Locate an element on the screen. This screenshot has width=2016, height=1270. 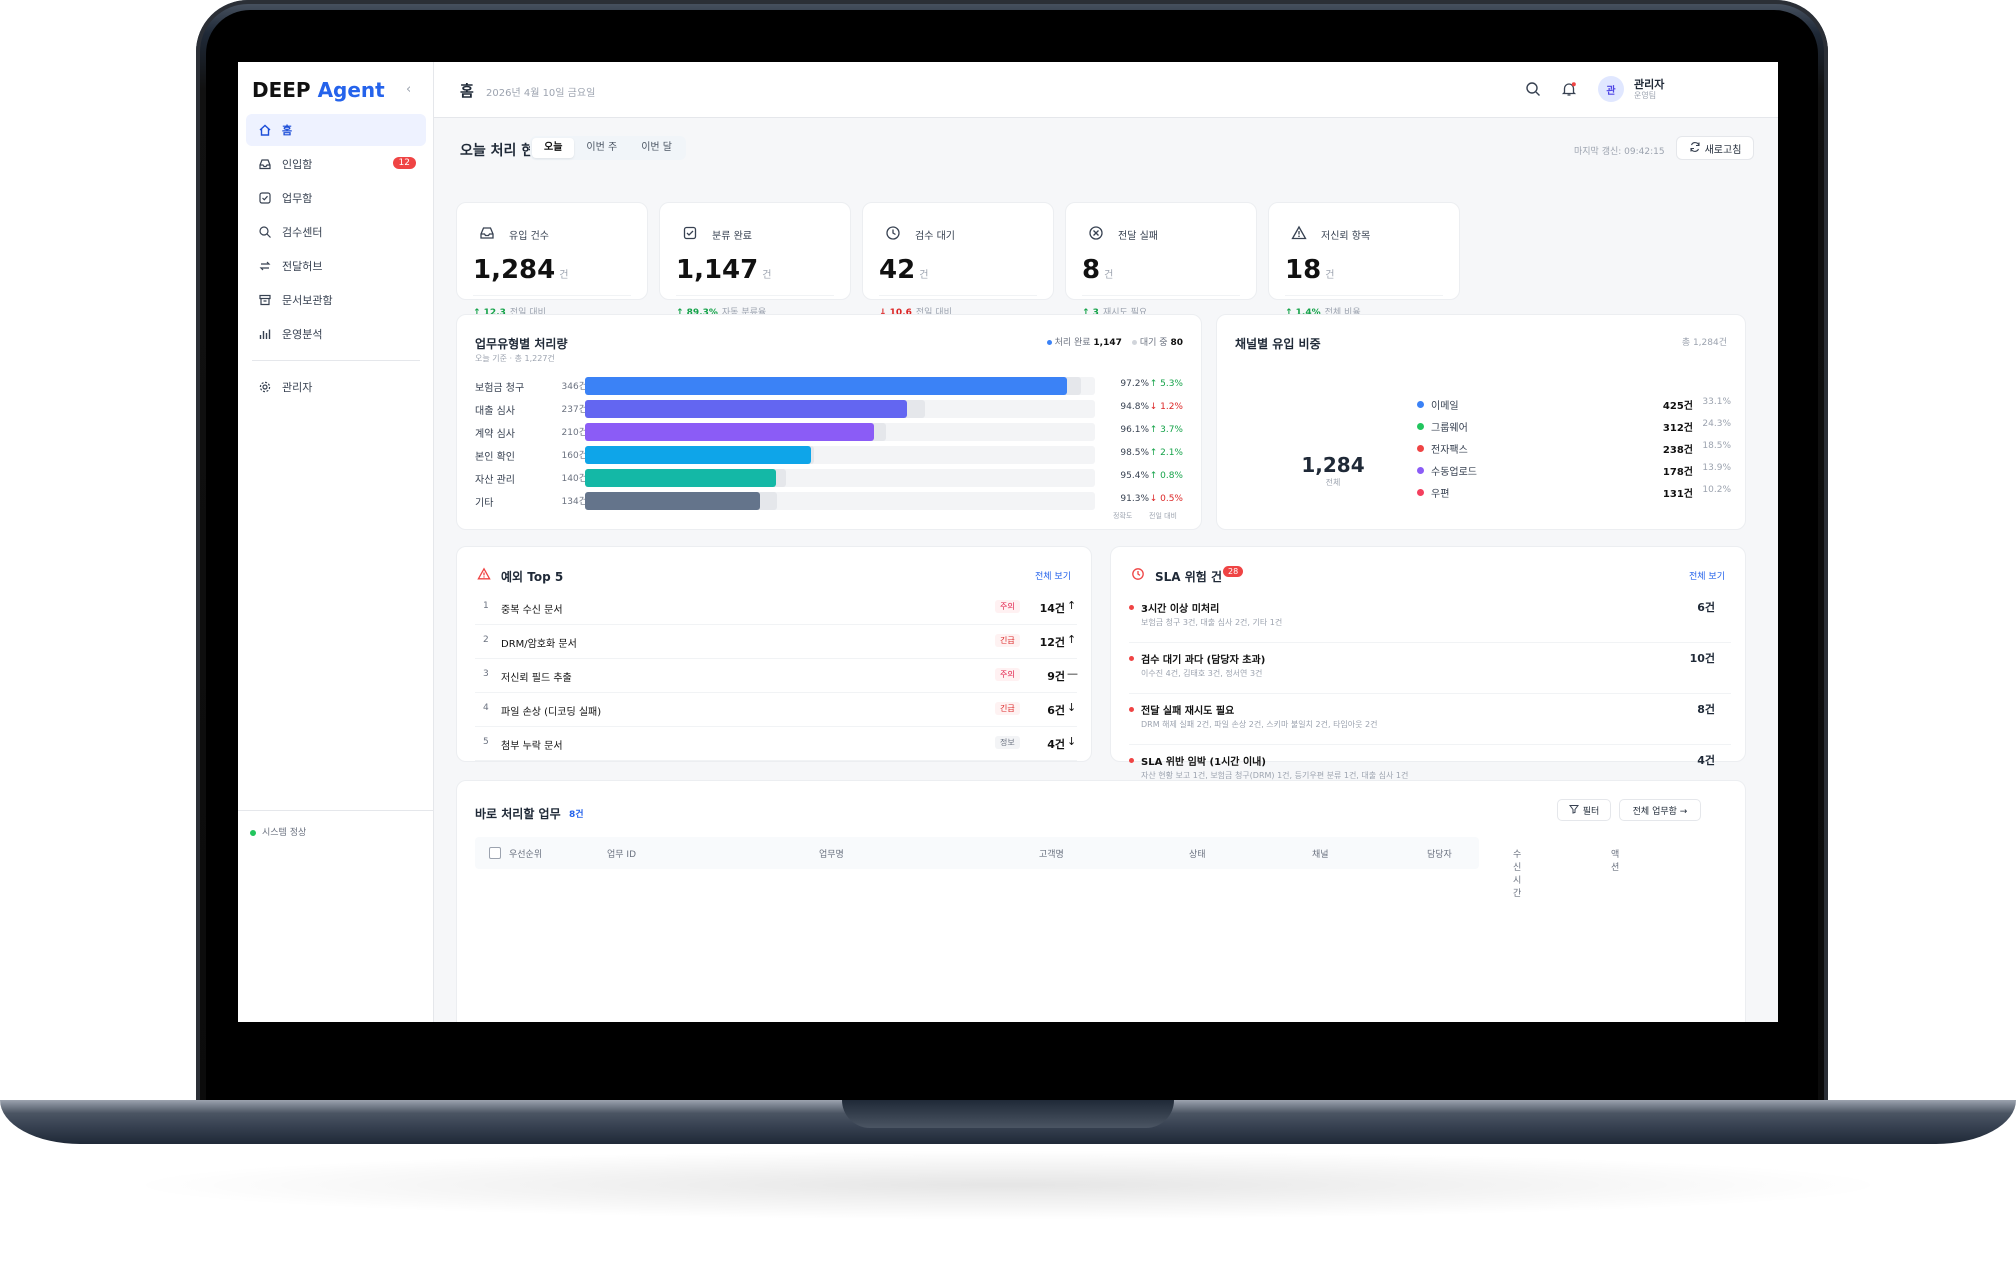
table-header-cell: 업무명 is located at coordinates (831, 855).